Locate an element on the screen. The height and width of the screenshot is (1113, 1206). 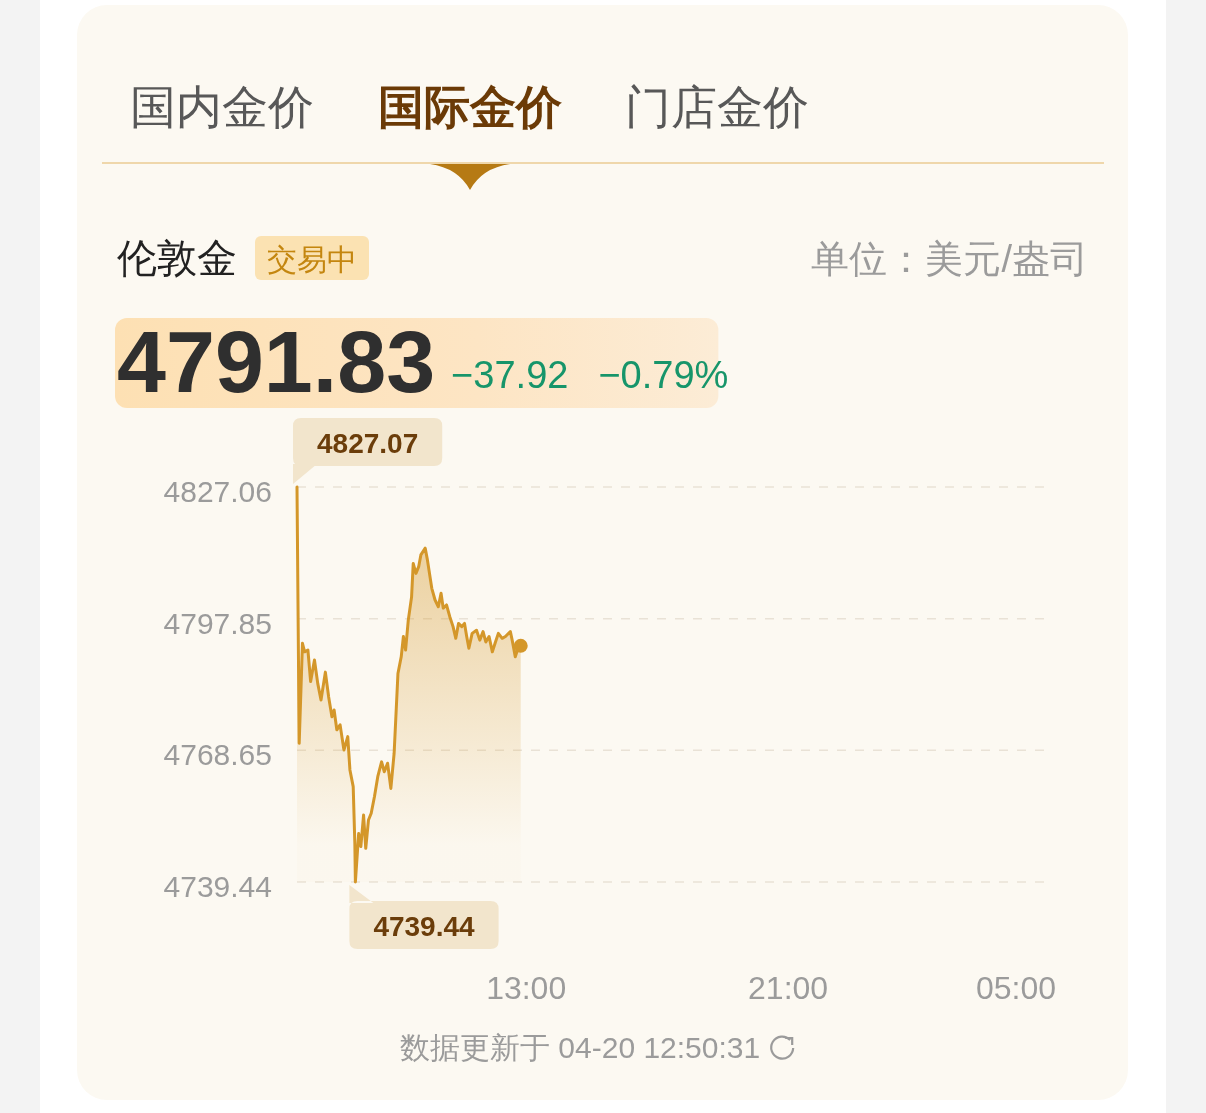
text: 国际金价 is located at coordinates (470, 107).